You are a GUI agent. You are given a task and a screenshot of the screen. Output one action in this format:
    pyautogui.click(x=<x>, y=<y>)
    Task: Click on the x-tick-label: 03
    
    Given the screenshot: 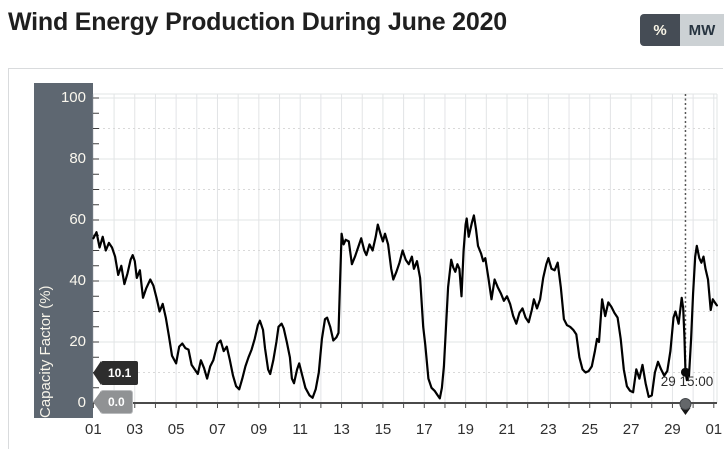 What is the action you would take?
    pyautogui.click(x=135, y=429)
    